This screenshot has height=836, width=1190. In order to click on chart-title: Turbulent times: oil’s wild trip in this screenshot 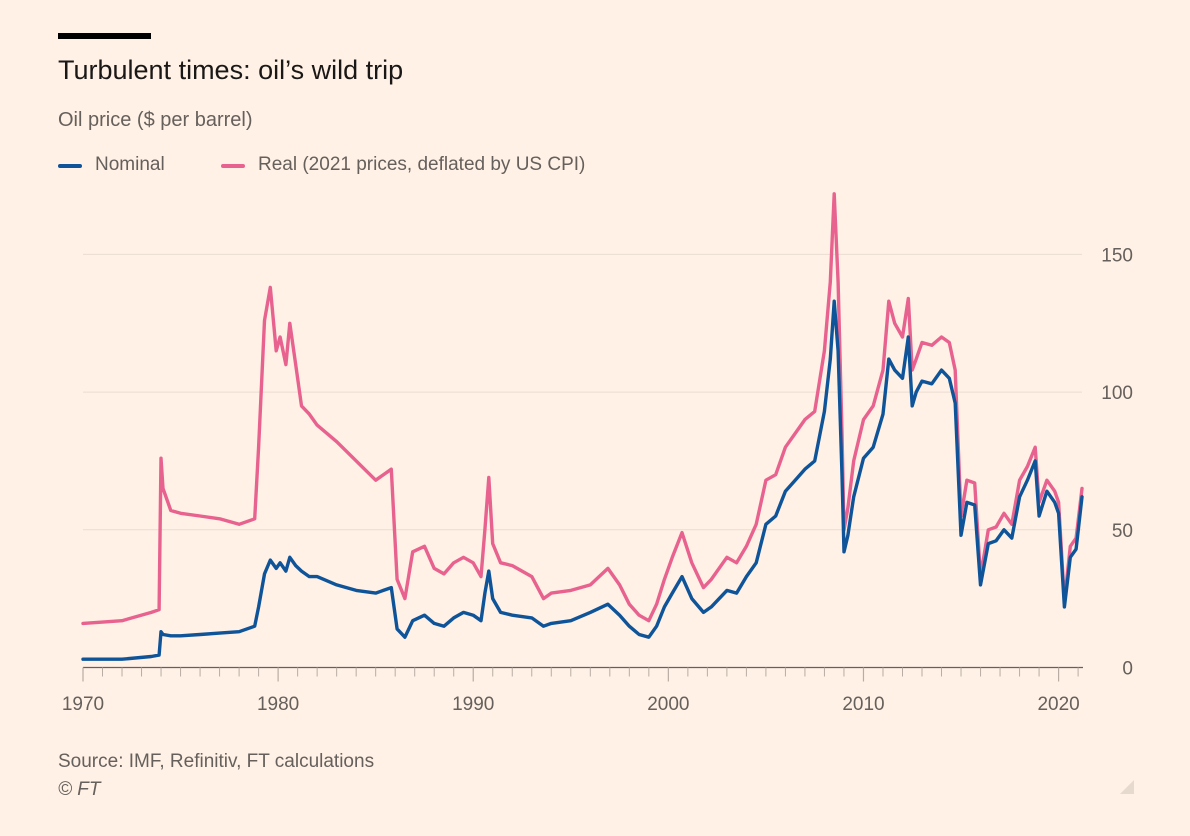, I will do `click(231, 70)`.